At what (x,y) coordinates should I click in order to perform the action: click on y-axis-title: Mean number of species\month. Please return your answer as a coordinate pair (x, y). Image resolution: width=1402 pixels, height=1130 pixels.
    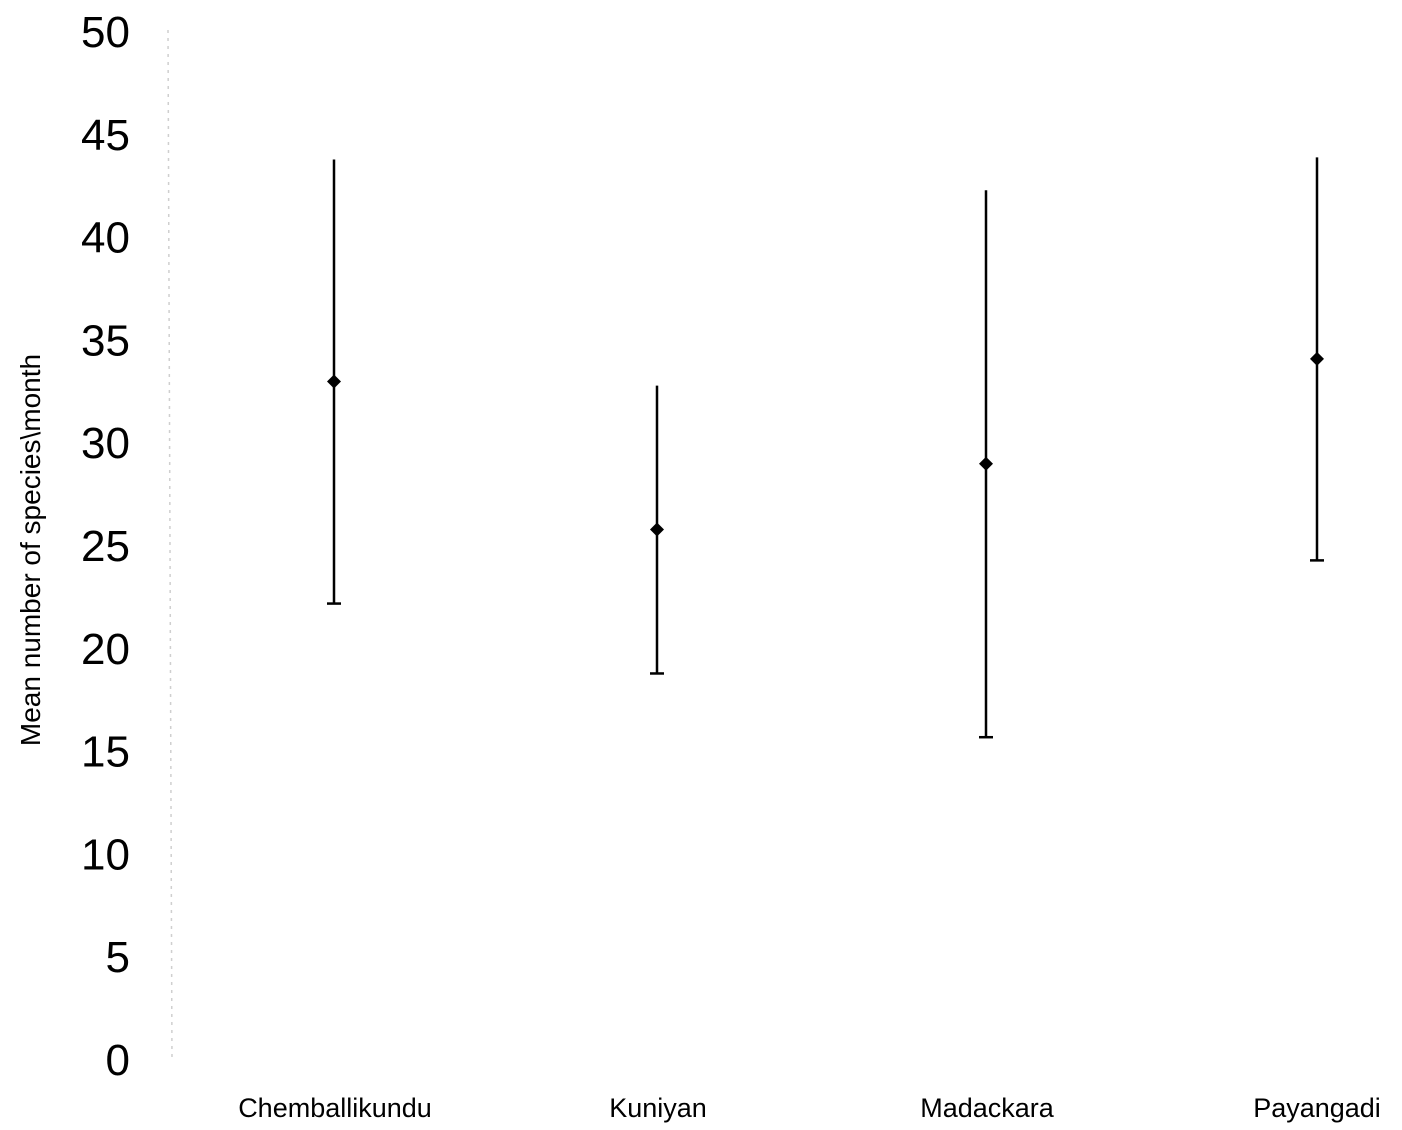
    Looking at the image, I should click on (30, 550).